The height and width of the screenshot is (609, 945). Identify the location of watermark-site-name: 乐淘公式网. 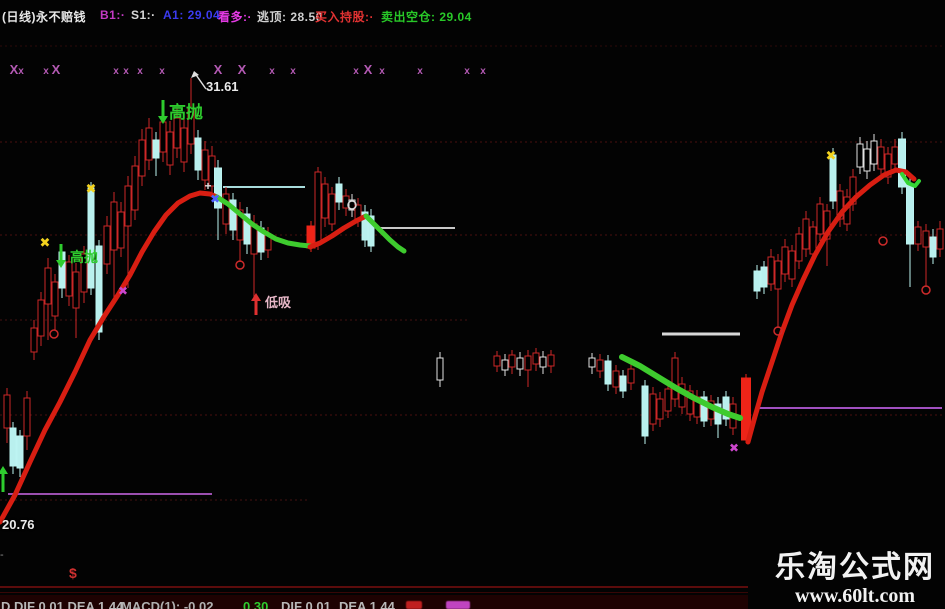
(855, 567).